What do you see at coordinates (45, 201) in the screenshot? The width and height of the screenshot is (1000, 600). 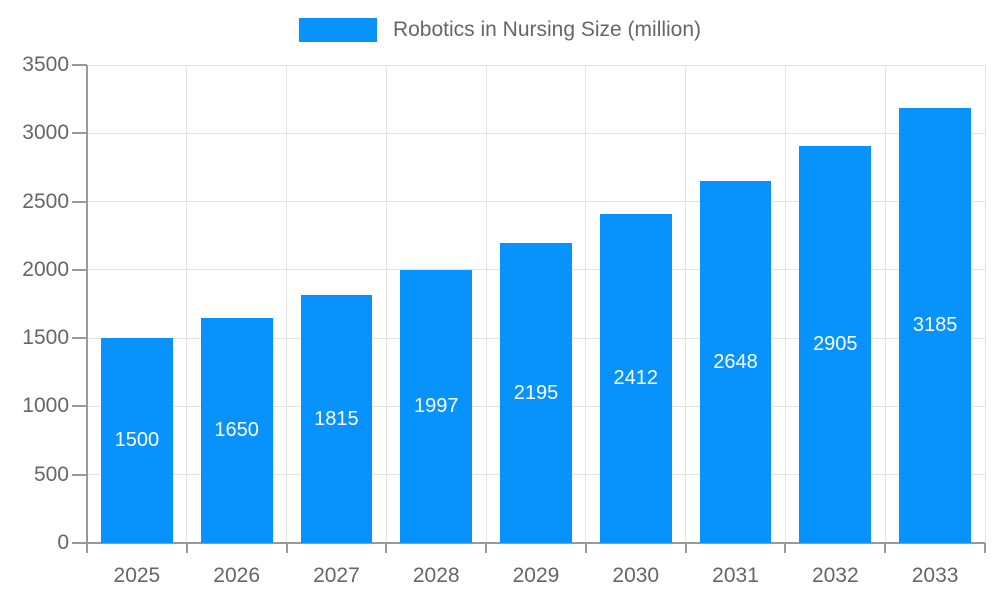 I see `y-axis-label: 2500` at bounding box center [45, 201].